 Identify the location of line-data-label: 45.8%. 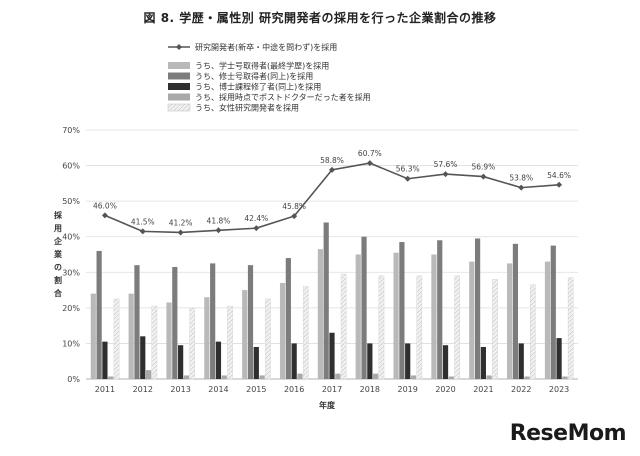
(294, 206).